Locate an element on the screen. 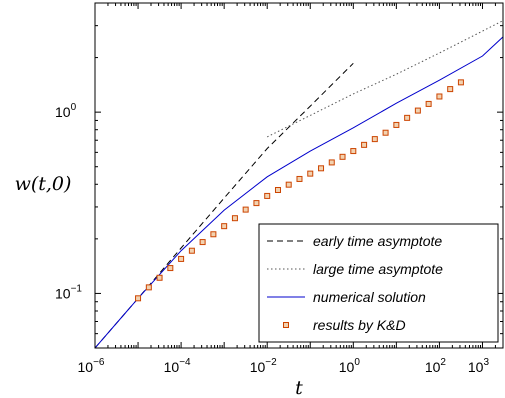 The height and width of the screenshot is (398, 505). x-tick-label: 10⁰ is located at coordinates (350, 366).